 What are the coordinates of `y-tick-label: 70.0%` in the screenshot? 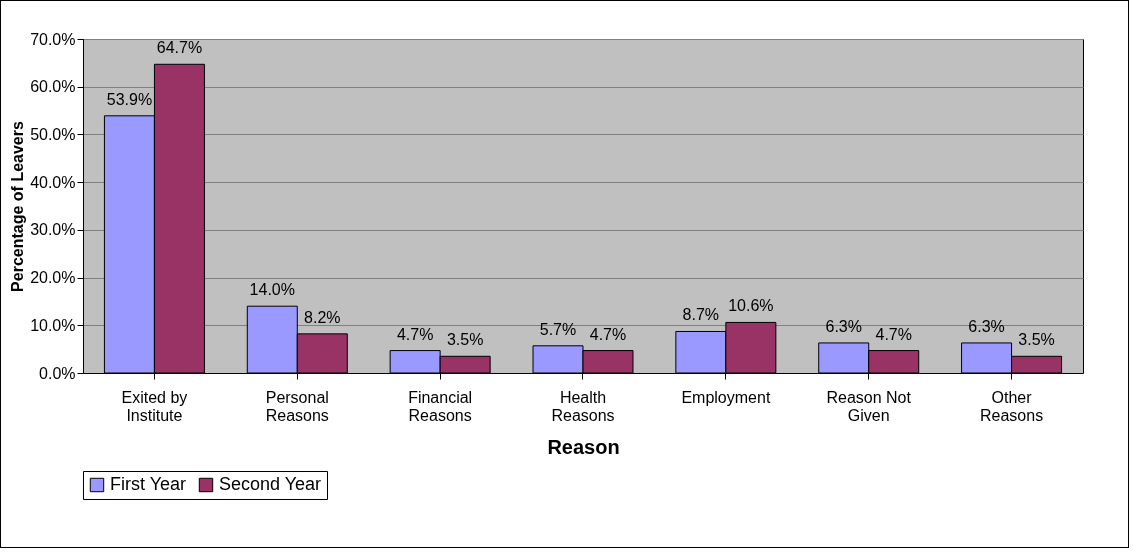 It's located at (53, 39).